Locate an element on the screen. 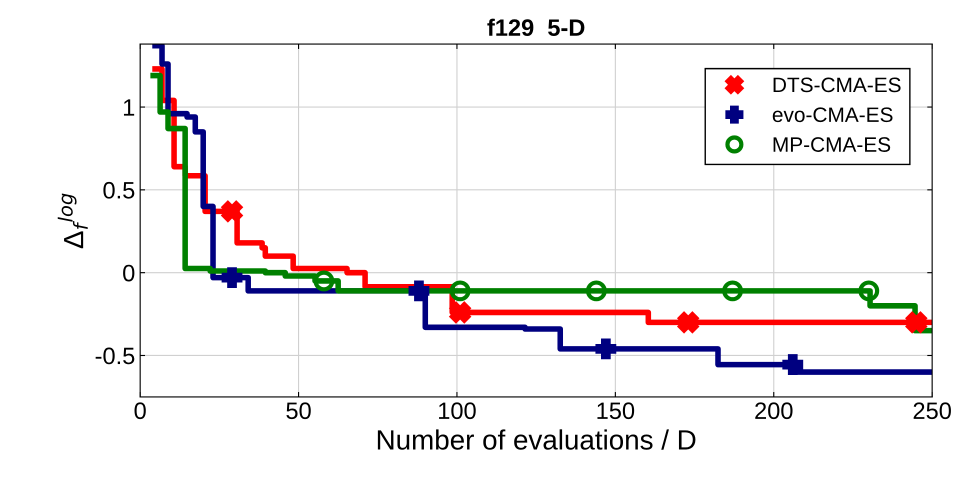 The width and height of the screenshot is (960, 490). y-axis-title: Δ$_{f}$$^{log}$ is located at coordinates (73, 221).